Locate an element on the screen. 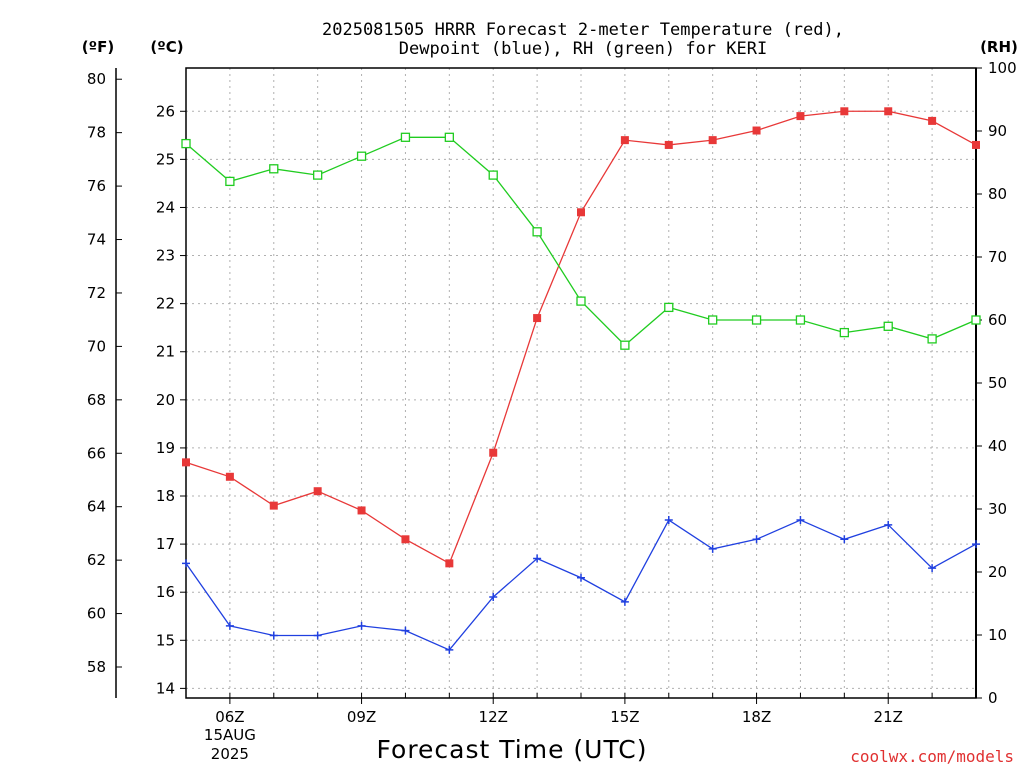 The image size is (1024, 768). chart-title-line2: Dewpoint (blue), RH (green) for KERI is located at coordinates (583, 49).